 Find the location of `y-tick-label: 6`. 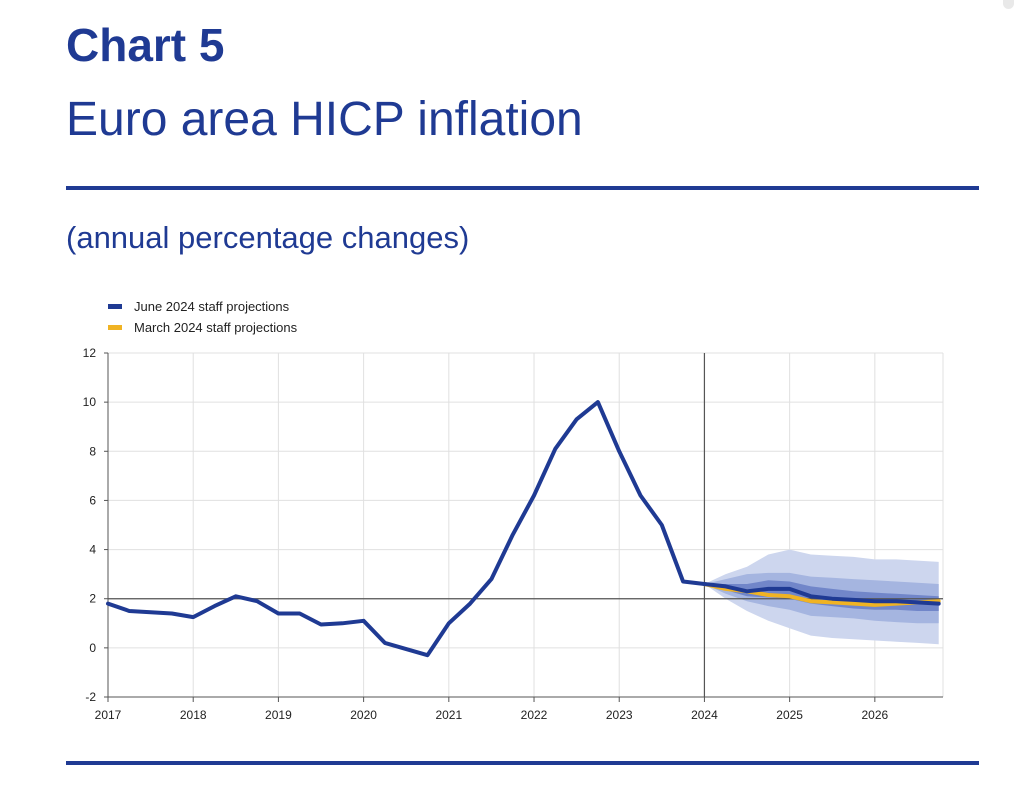

y-tick-label: 6 is located at coordinates (92, 500).